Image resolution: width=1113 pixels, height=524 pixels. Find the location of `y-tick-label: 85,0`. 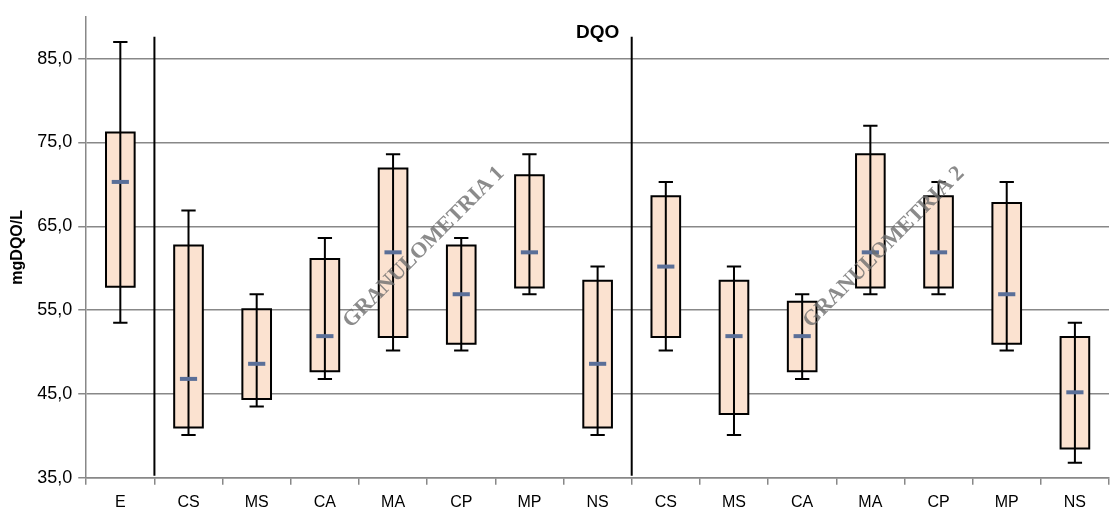

y-tick-label: 85,0 is located at coordinates (55, 57).